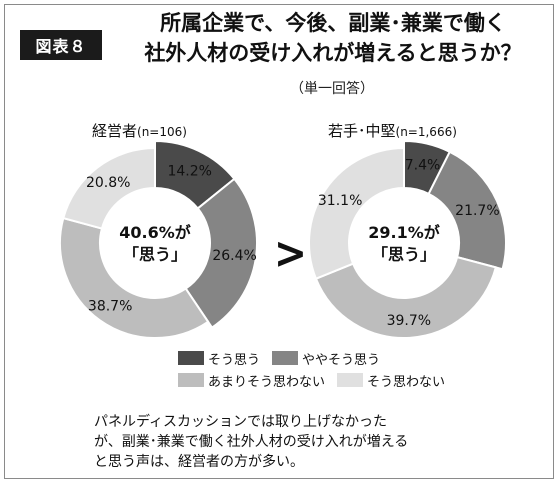 The height and width of the screenshot is (485, 560). What do you see at coordinates (115, 131) in the screenshot?
I see `chart-1-title: 経営者` at bounding box center [115, 131].